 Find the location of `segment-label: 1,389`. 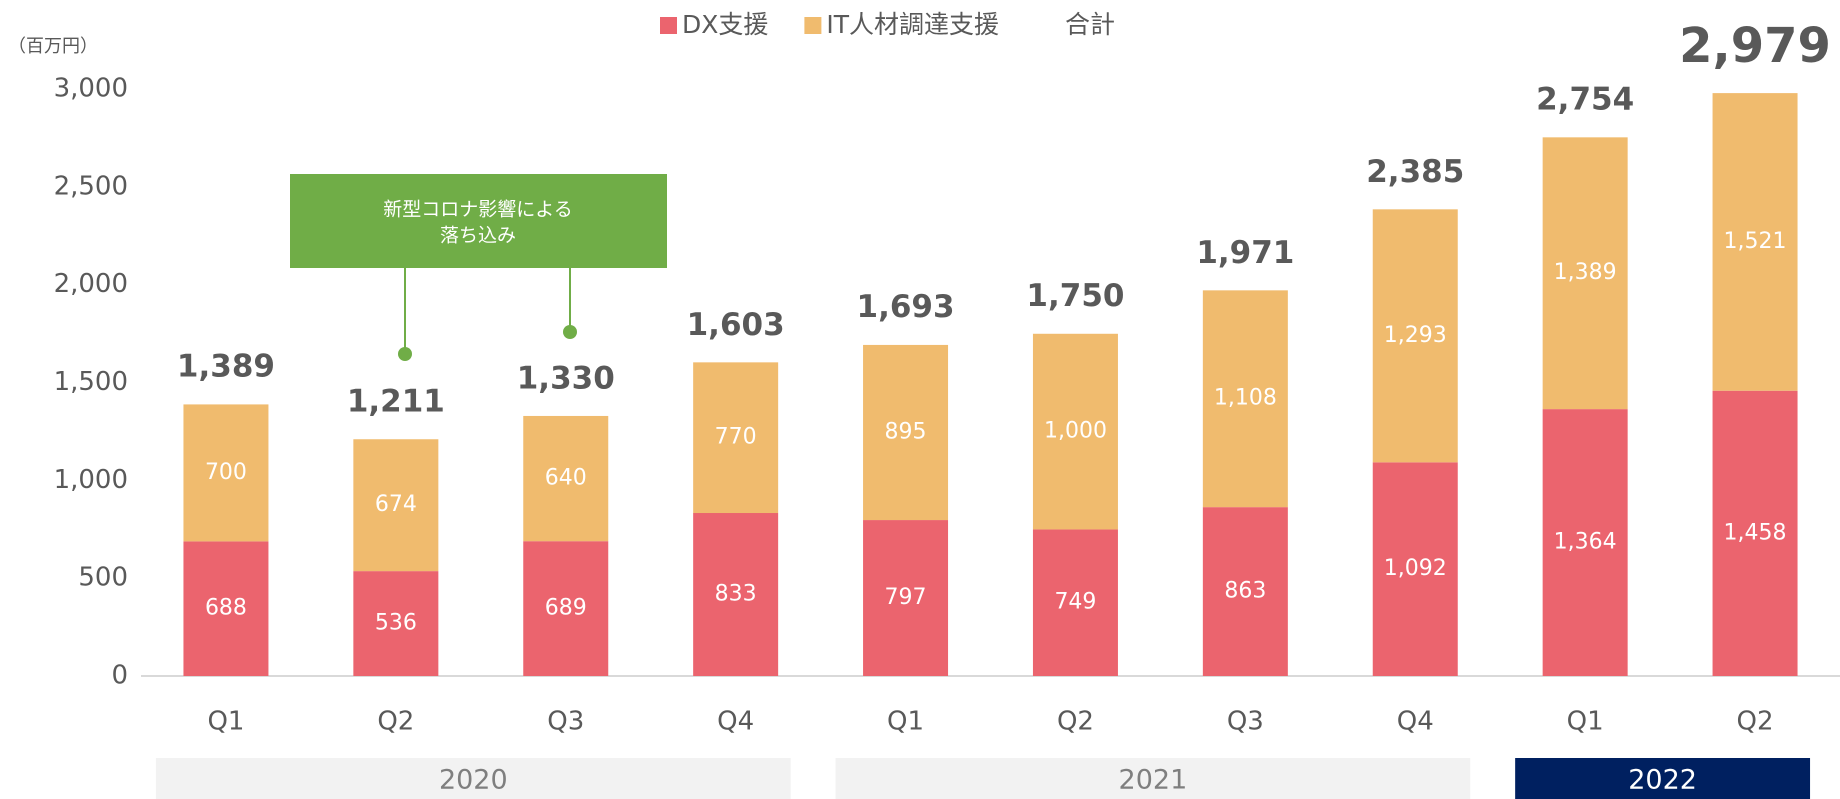

segment-label: 1,389 is located at coordinates (1585, 272).